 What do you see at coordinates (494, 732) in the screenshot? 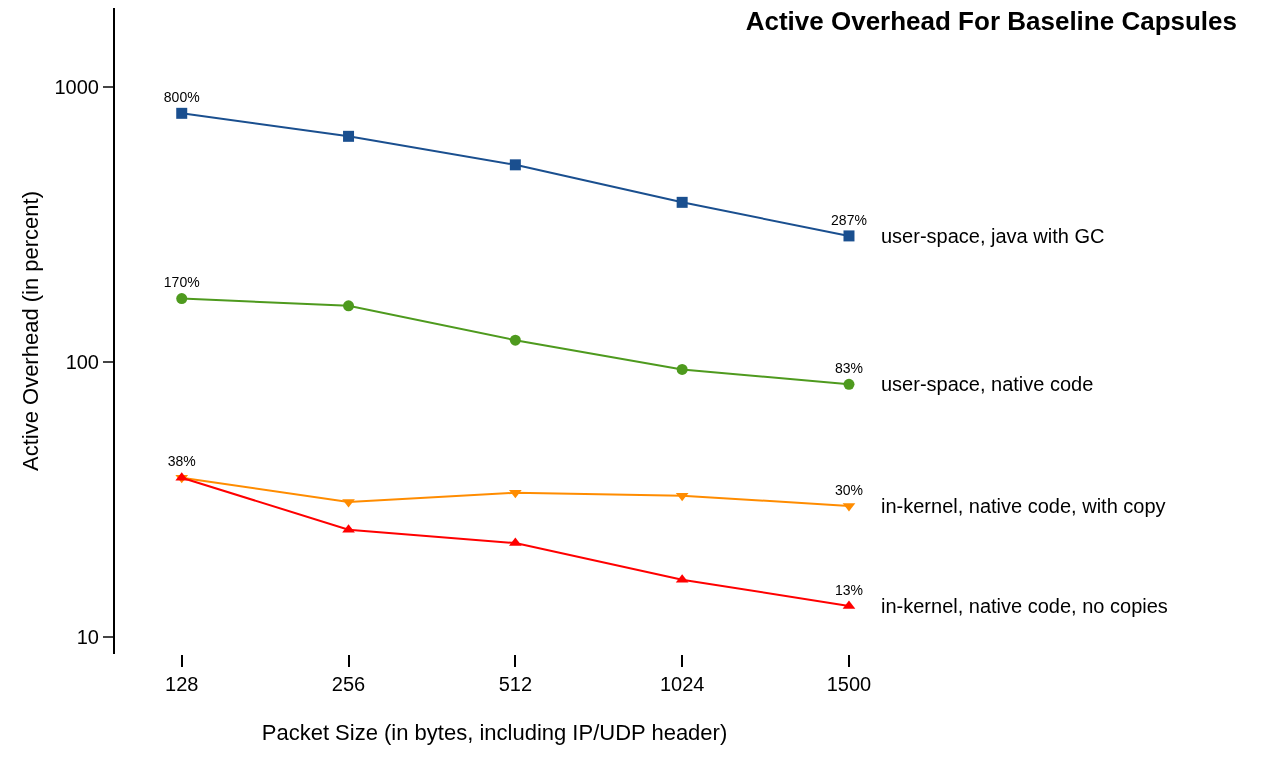
I see `x-axis-title: Packet Size (in bytes, including IP/UDP header)` at bounding box center [494, 732].